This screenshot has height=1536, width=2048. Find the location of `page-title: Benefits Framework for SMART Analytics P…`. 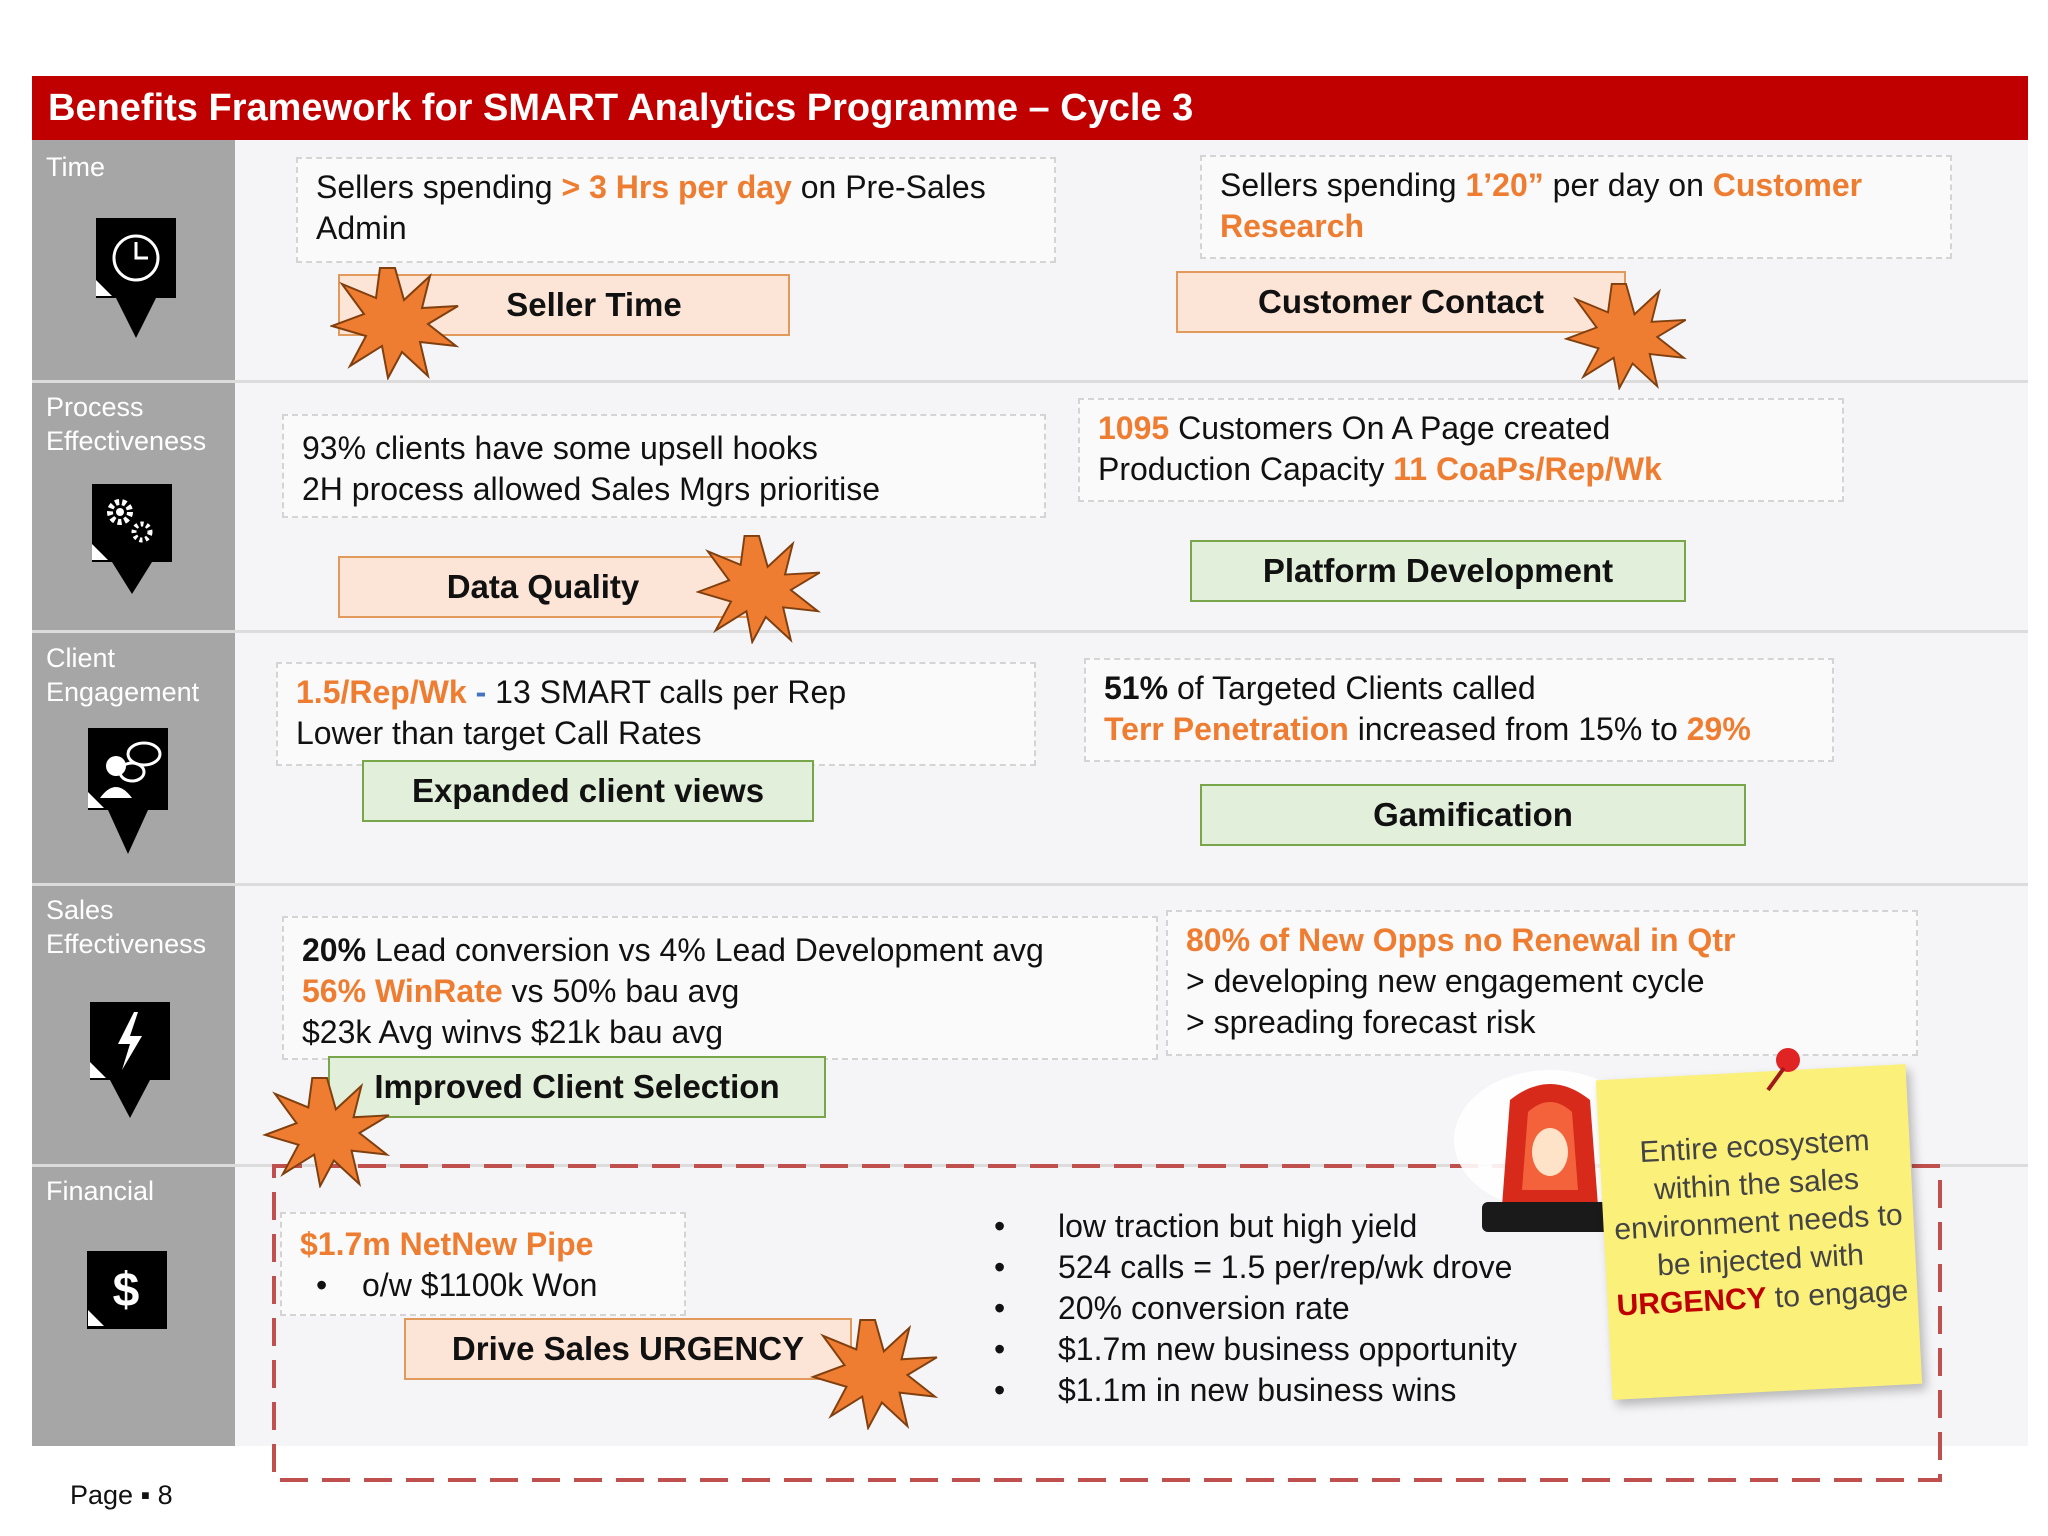

page-title: Benefits Framework for SMART Analytics P… is located at coordinates (1030, 108).